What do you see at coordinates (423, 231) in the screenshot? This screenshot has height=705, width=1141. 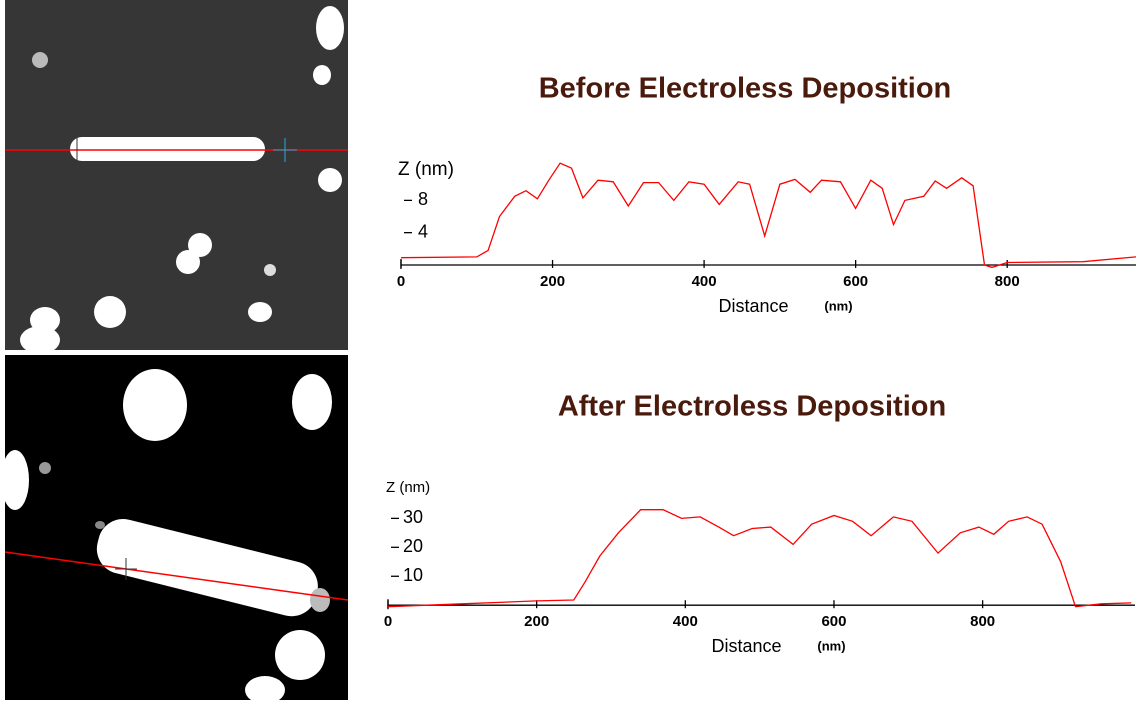 I see `y-tick-label: 4` at bounding box center [423, 231].